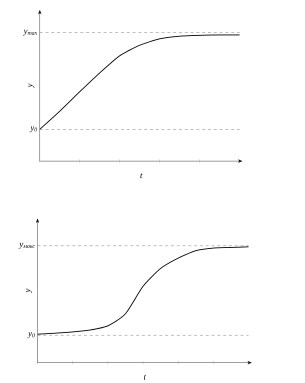 The width and height of the screenshot is (305, 383). I want to click on ref-line-label: y$_{макс}$, so click(27, 245).